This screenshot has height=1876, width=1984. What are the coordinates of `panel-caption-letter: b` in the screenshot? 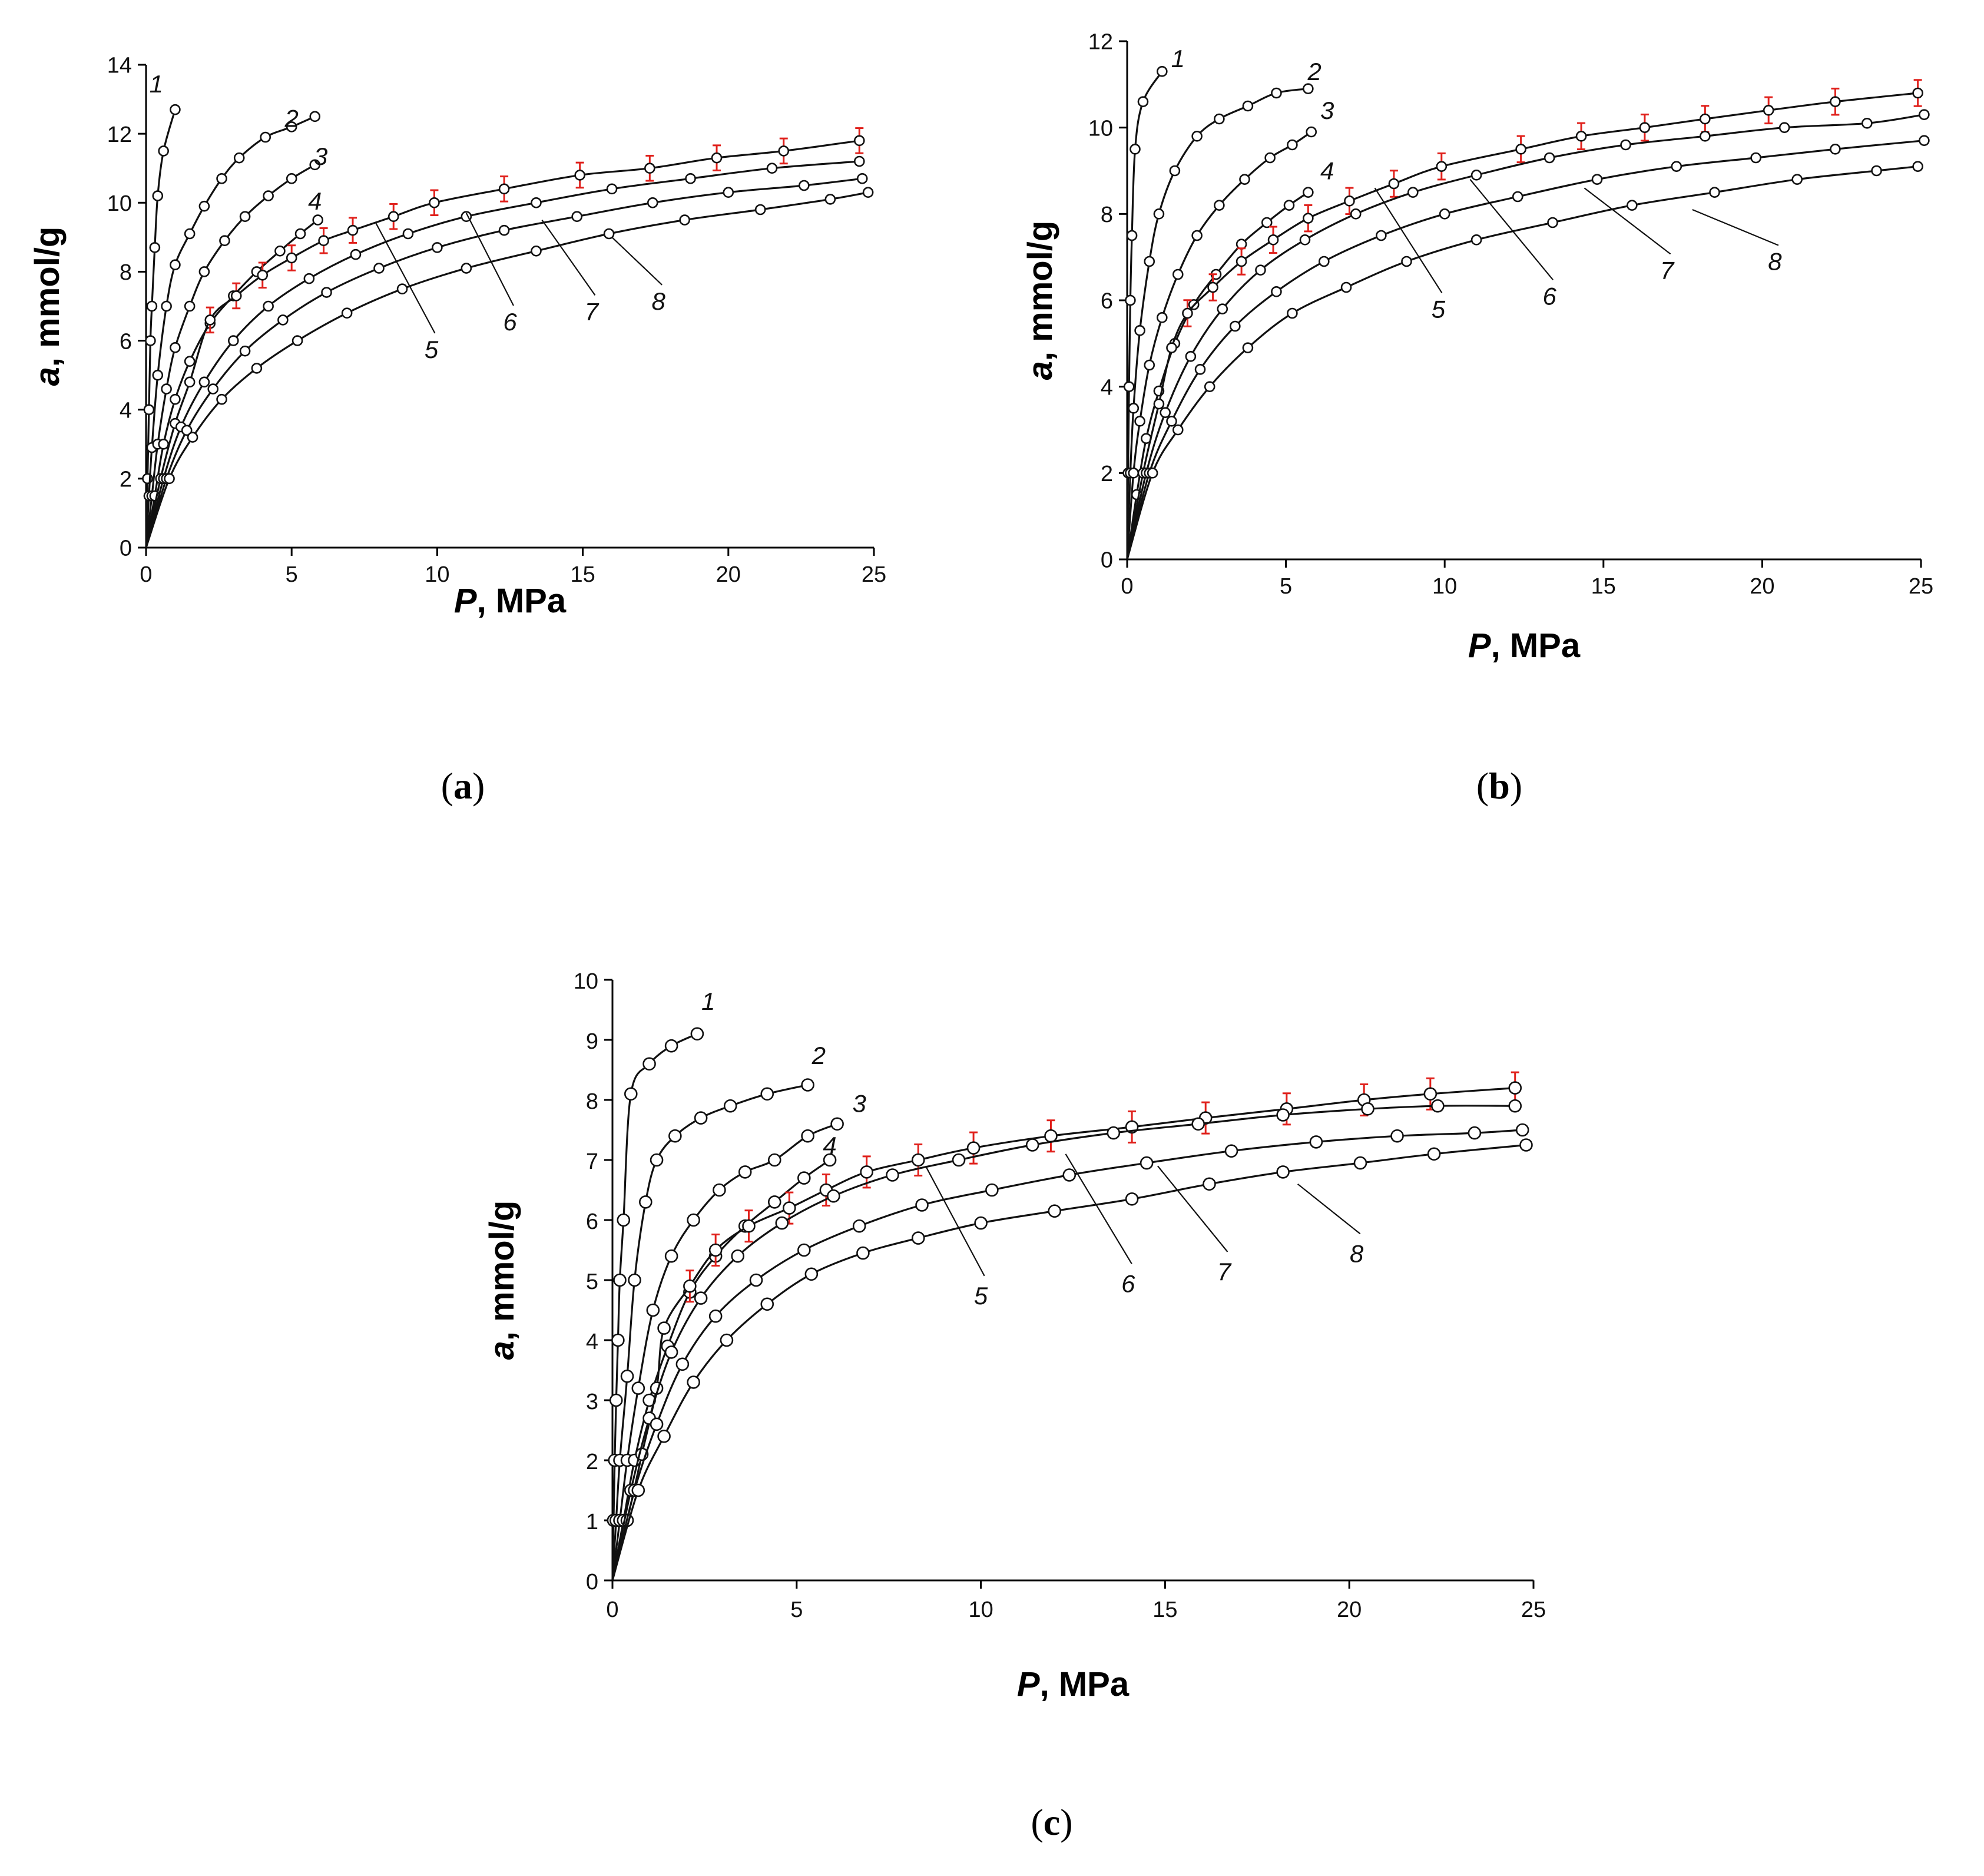 It's located at (1499, 786).